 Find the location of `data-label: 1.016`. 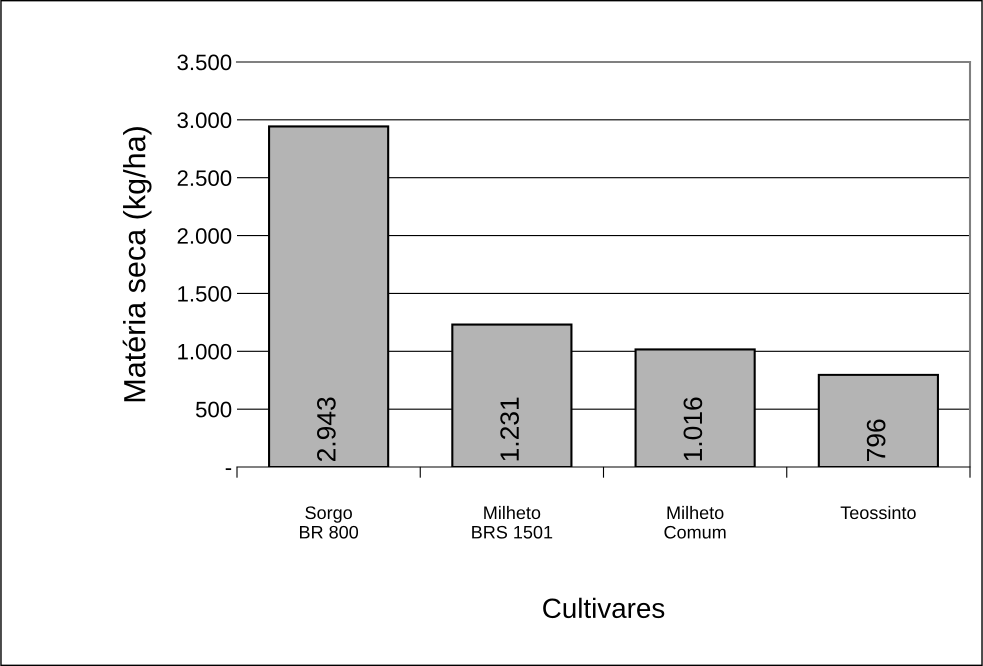

data-label: 1.016 is located at coordinates (693, 428).